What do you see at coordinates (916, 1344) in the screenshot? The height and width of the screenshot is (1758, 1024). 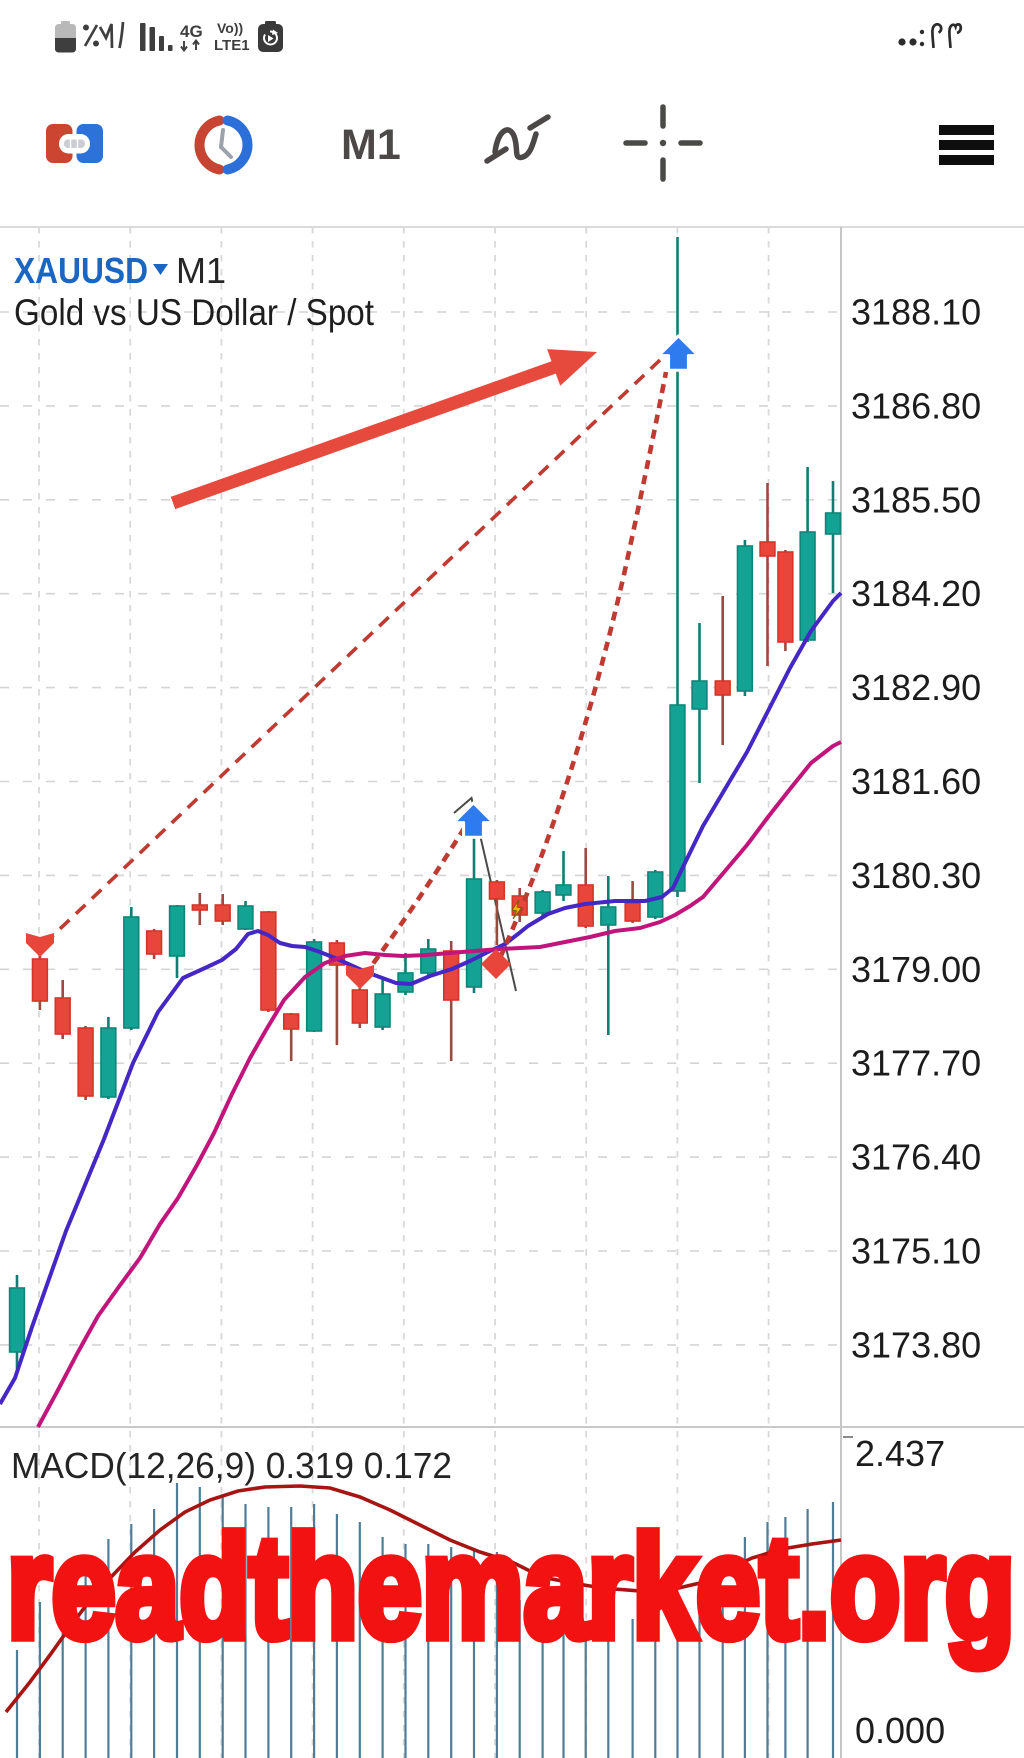 I see `svg-text: 3173.80` at bounding box center [916, 1344].